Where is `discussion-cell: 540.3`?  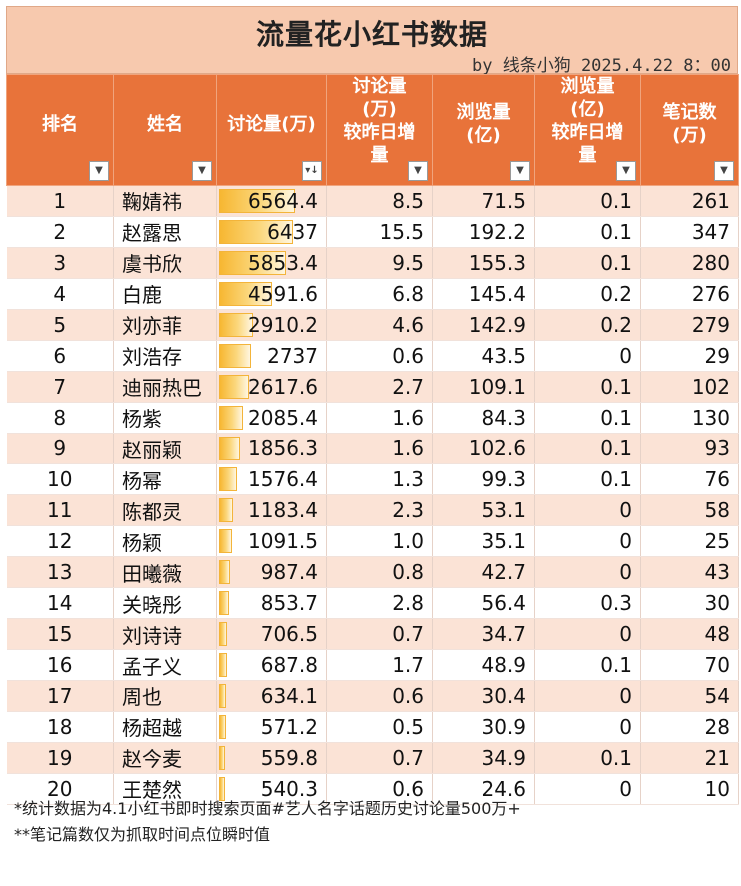
discussion-cell: 540.3 is located at coordinates (271, 789).